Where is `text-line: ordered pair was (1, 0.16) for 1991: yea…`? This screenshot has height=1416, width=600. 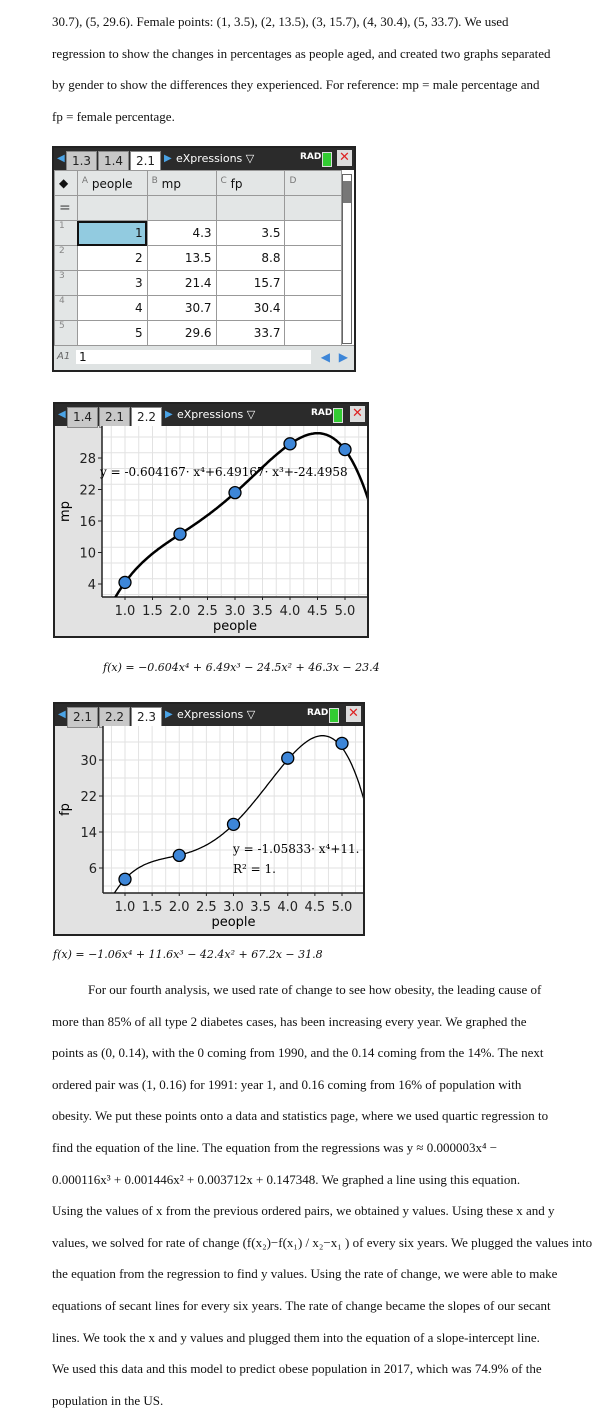 text-line: ordered pair was (1, 0.16) for 1991: yea… is located at coordinates (287, 1084).